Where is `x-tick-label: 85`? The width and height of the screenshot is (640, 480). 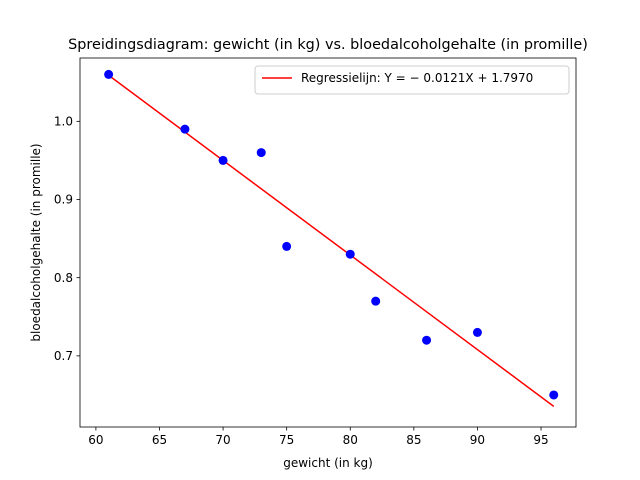
x-tick-label: 85 is located at coordinates (413, 440).